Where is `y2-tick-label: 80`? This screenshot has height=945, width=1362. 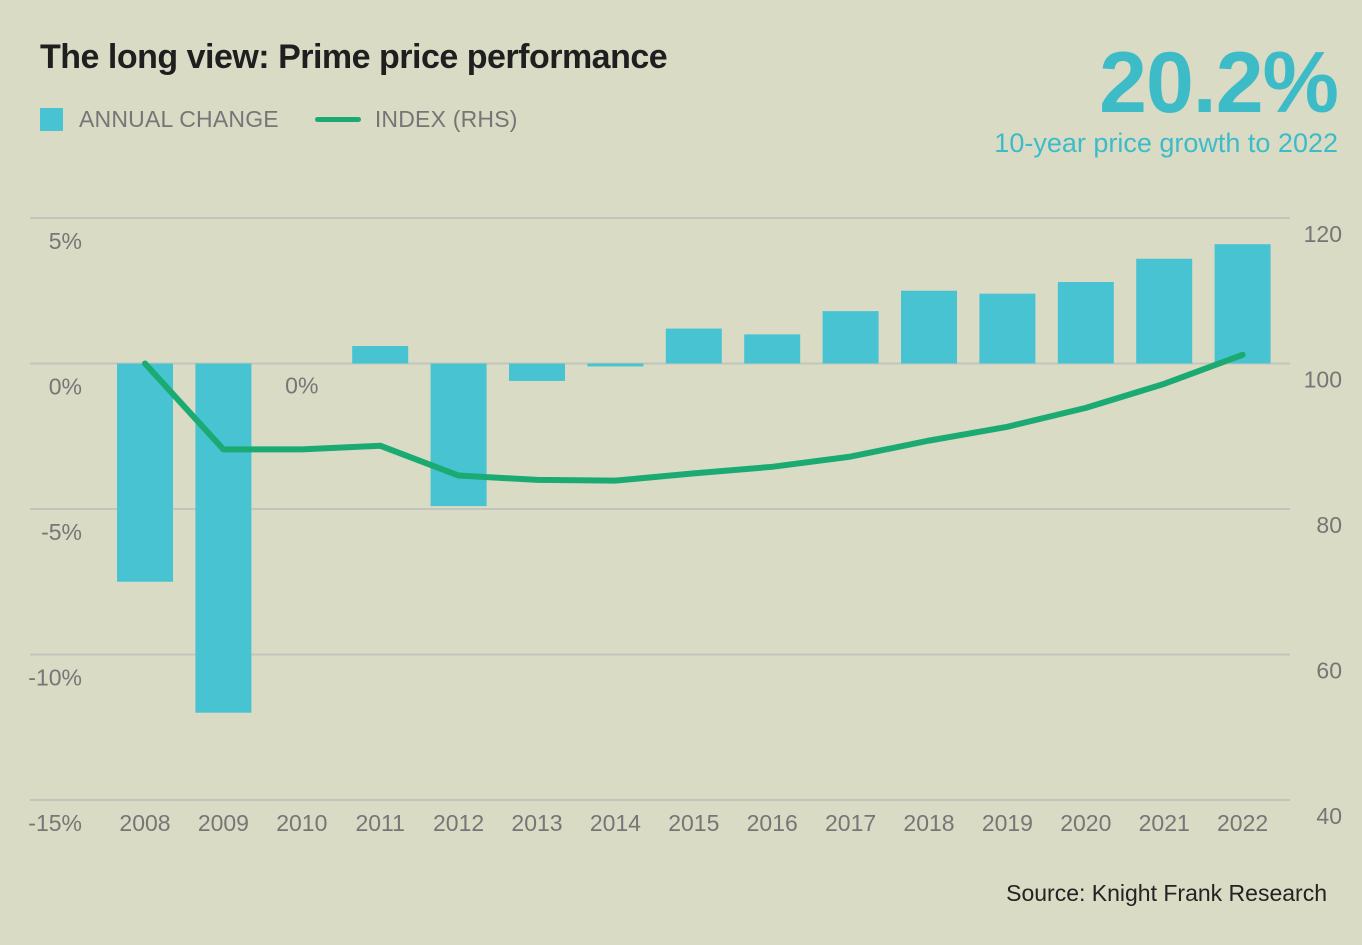 y2-tick-label: 80 is located at coordinates (1329, 525).